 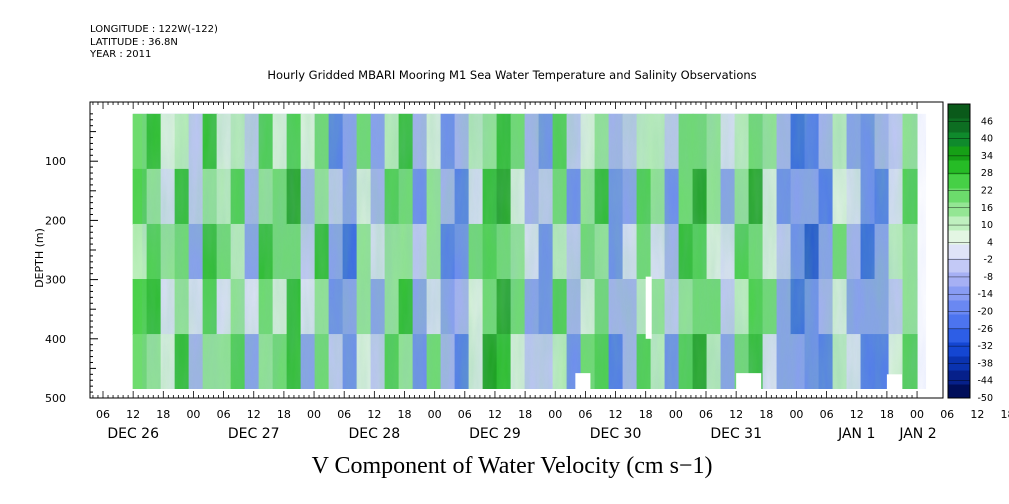 I want to click on x-day-label: DEC 28, so click(x=375, y=434).